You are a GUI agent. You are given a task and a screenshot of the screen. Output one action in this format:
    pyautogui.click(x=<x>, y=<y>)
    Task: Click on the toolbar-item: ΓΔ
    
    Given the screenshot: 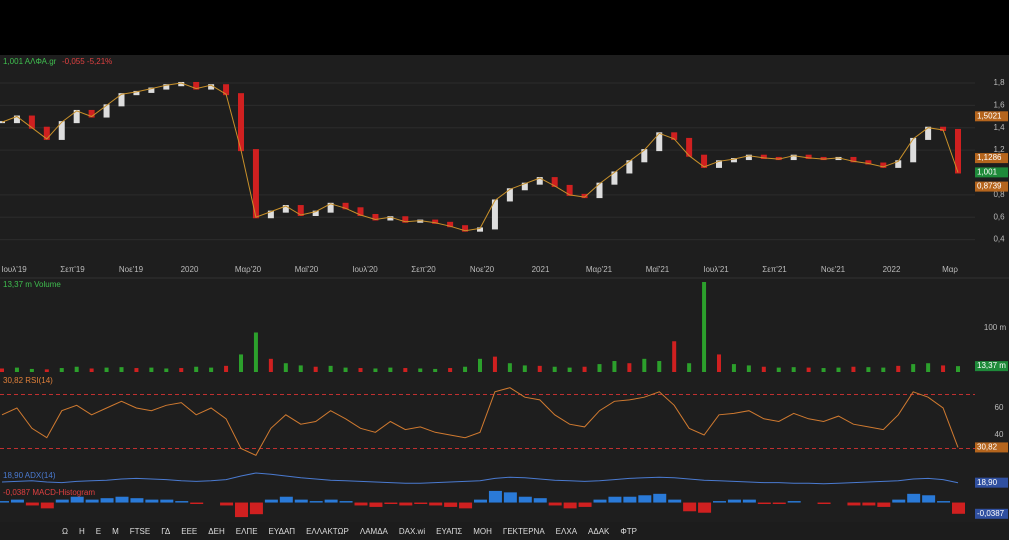 What is the action you would take?
    pyautogui.click(x=166, y=531)
    